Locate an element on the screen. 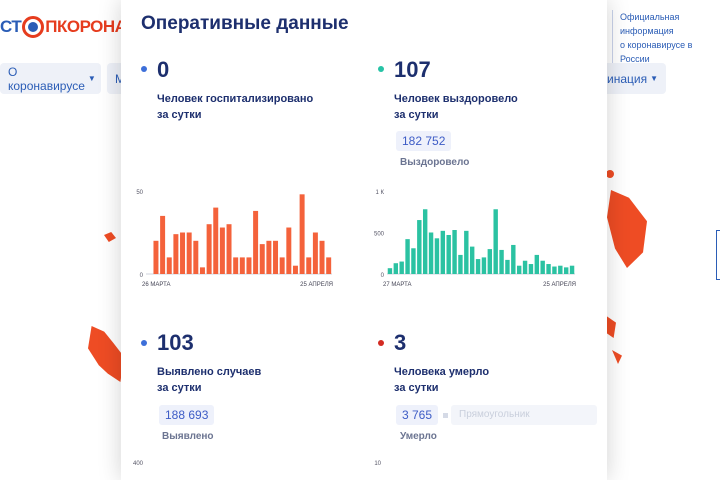 Image resolution: width=720 pixels, height=480 pixels. deaths-count: 3 is located at coordinates (400, 342).